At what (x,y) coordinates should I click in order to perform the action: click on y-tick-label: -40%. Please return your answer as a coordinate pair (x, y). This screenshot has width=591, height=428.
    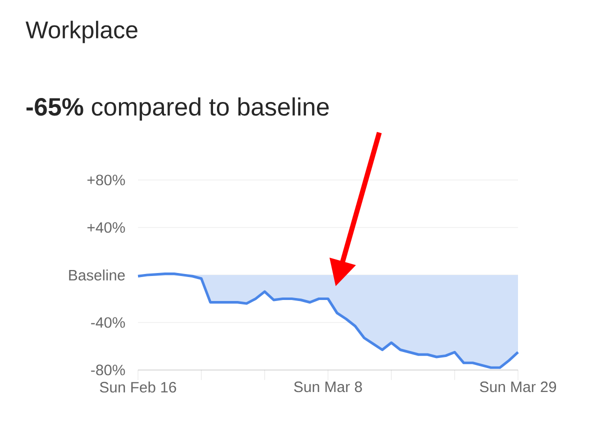
    Looking at the image, I should click on (108, 322).